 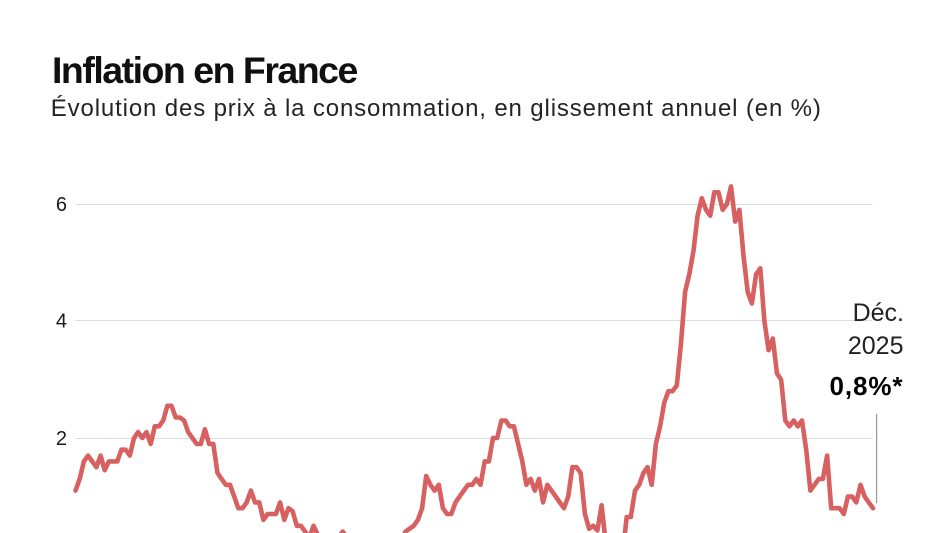 I want to click on svg-text: 4, so click(x=61, y=322).